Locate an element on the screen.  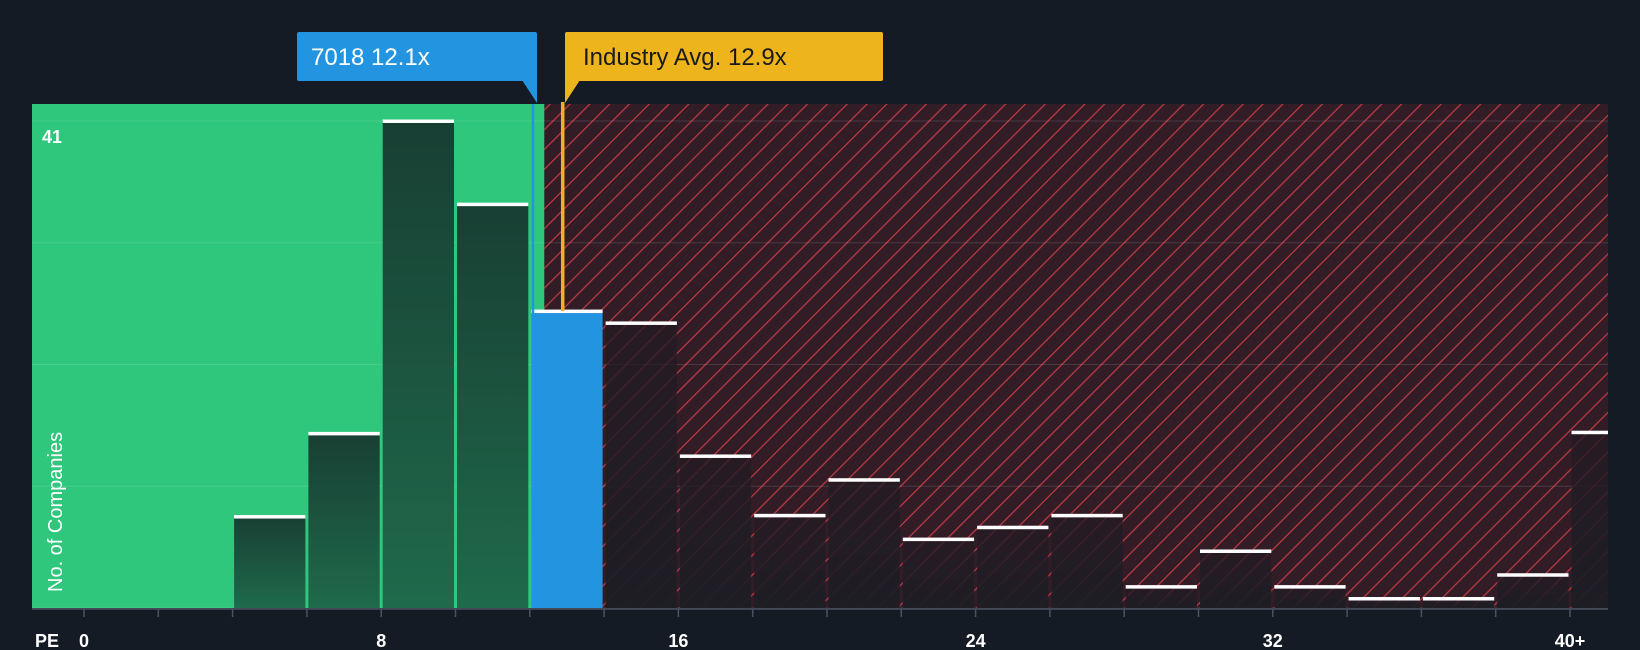
company-callout-label: 7018 12.1x is located at coordinates (370, 57).